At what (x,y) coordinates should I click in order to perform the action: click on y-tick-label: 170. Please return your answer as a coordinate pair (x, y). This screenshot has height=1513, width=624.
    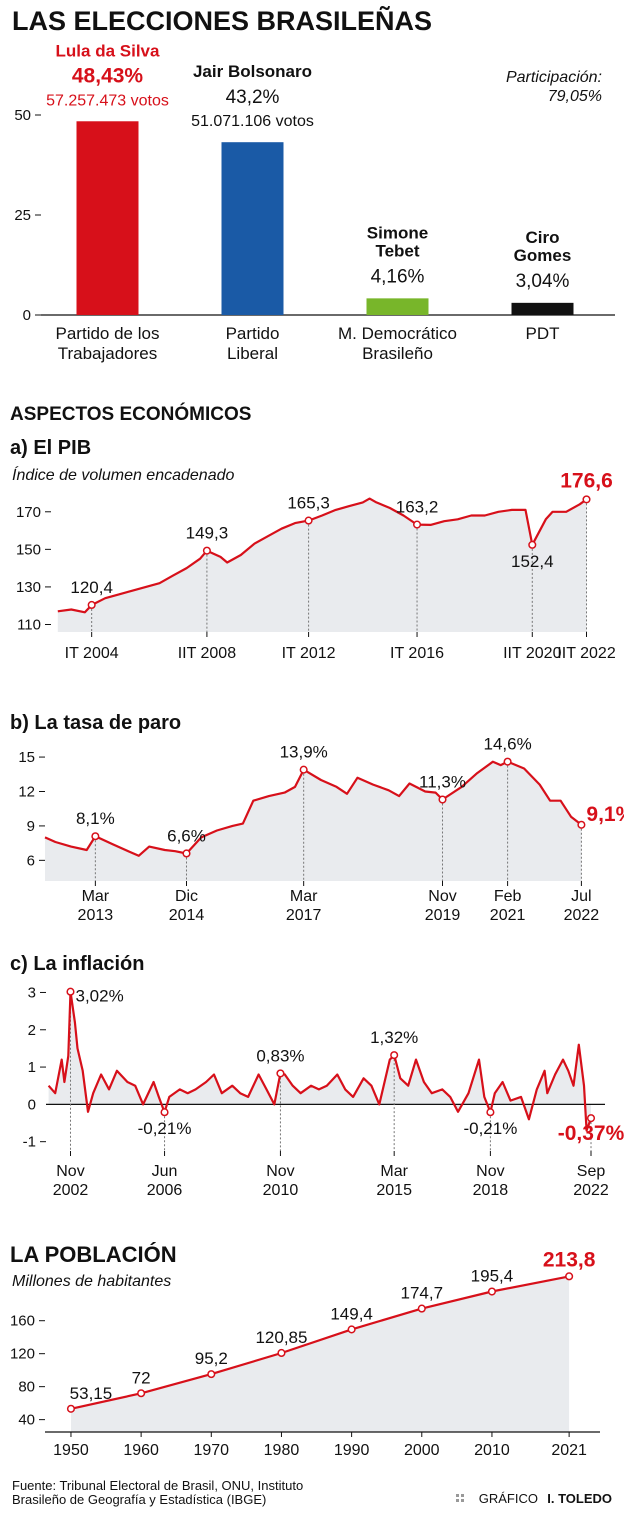
    Looking at the image, I should click on (28, 512).